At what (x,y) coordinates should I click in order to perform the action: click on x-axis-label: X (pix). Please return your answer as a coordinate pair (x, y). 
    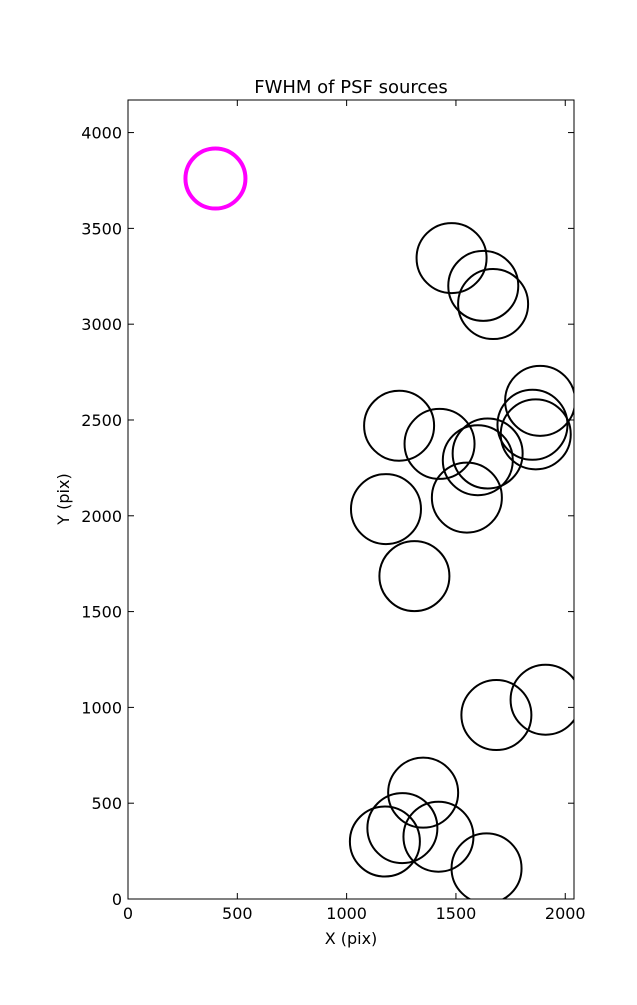
    Looking at the image, I should click on (351, 938).